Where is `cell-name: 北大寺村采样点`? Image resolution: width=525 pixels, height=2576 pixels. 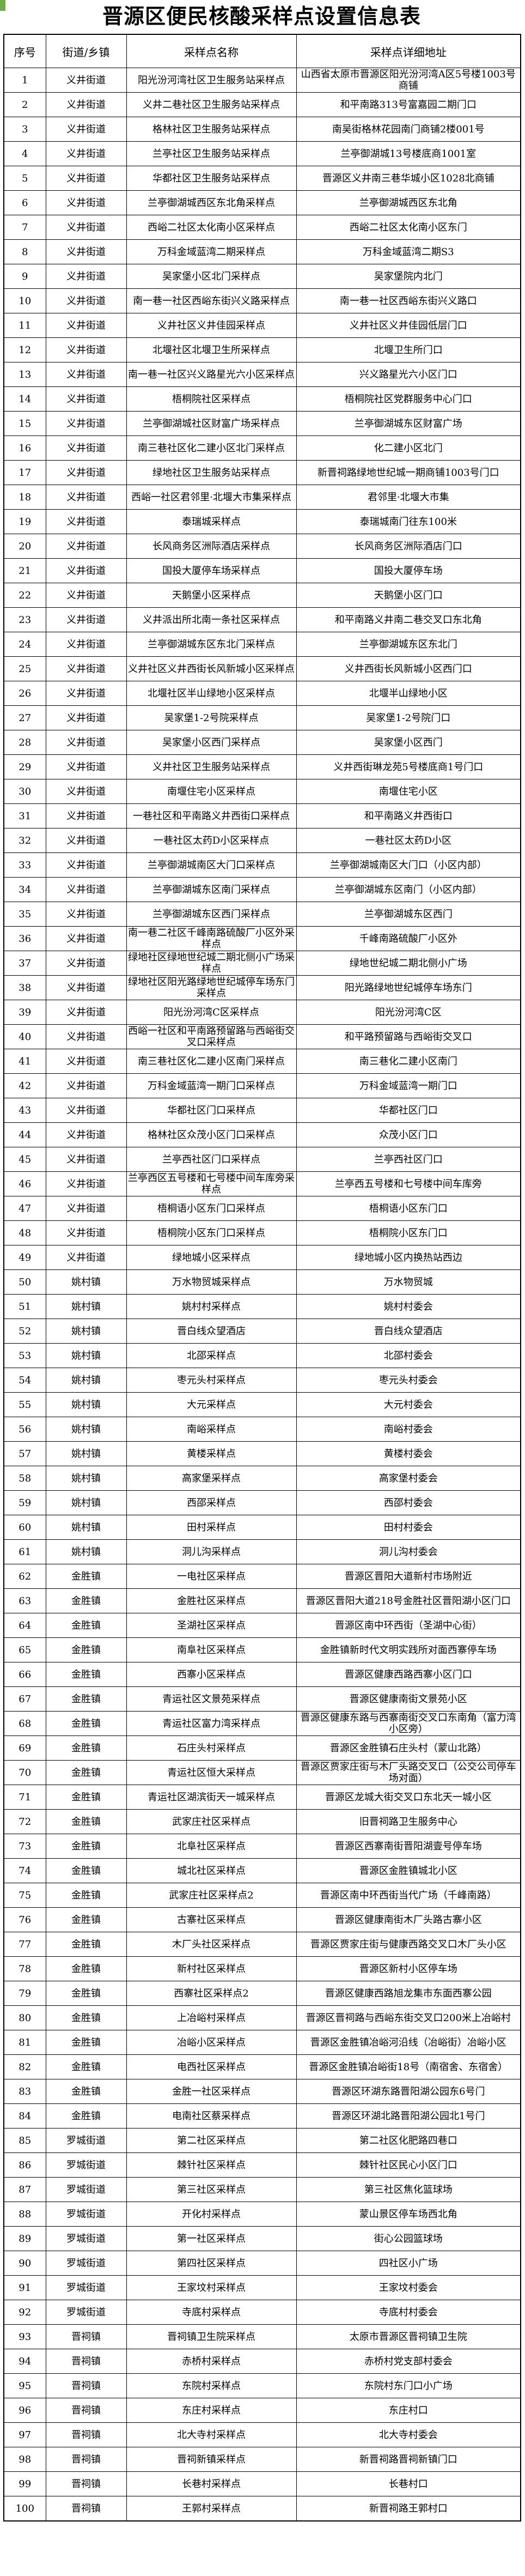 cell-name: 北大寺村采样点 is located at coordinates (211, 2434).